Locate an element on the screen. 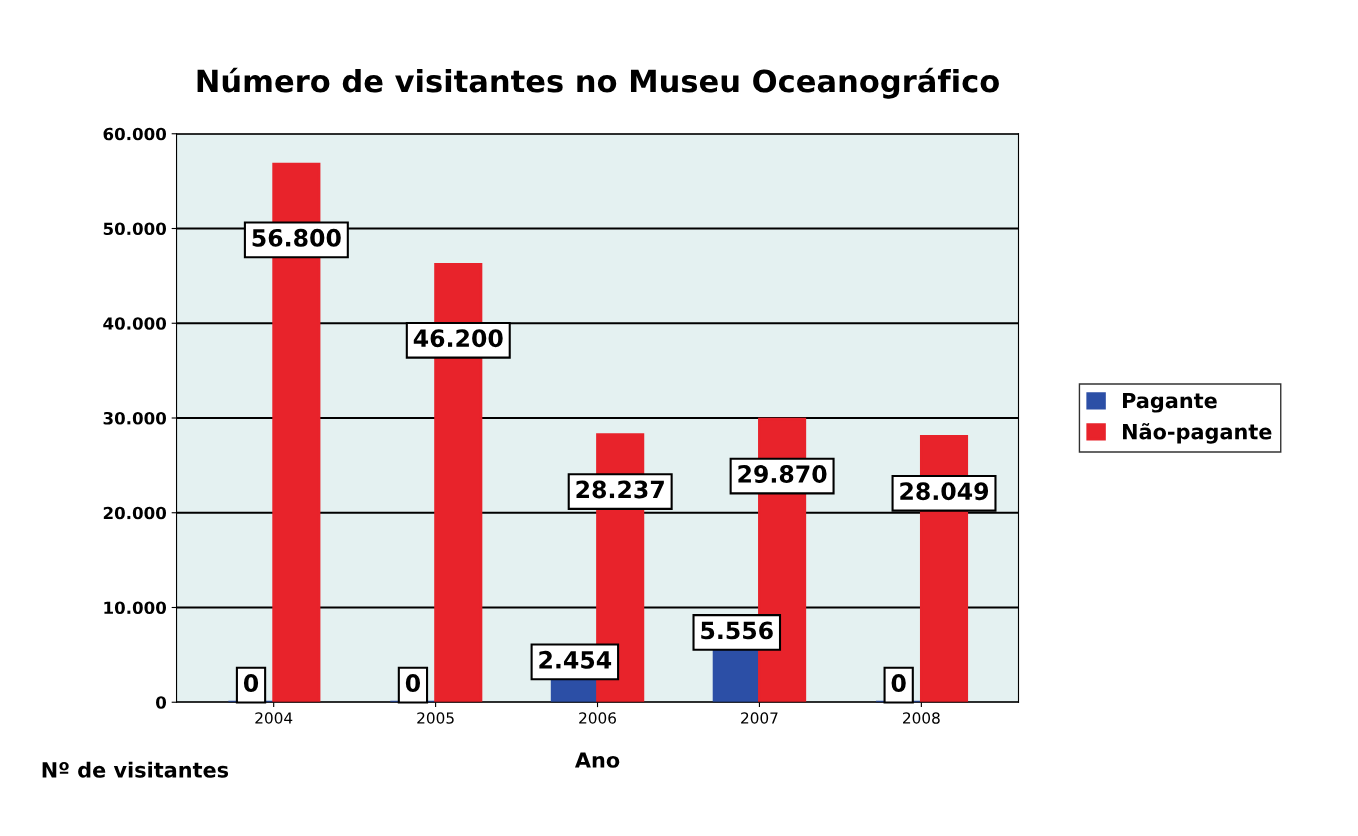 The height and width of the screenshot is (836, 1358). x-axis-title: Ano is located at coordinates (597, 760).